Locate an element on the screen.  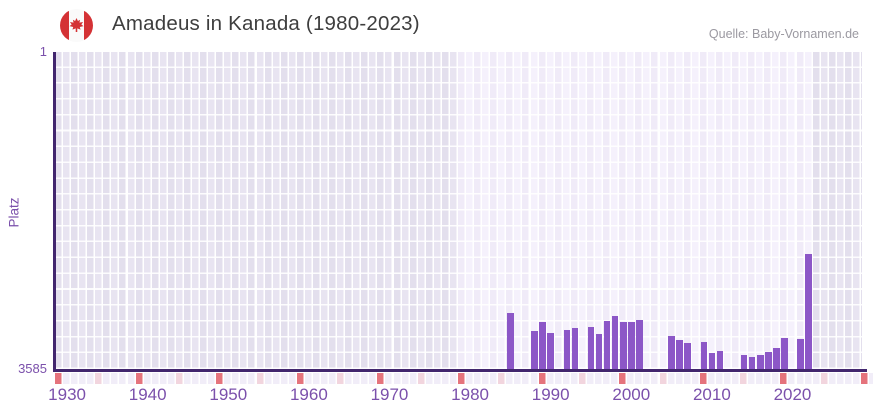
rank-bar-2007 is located at coordinates (687, 355).